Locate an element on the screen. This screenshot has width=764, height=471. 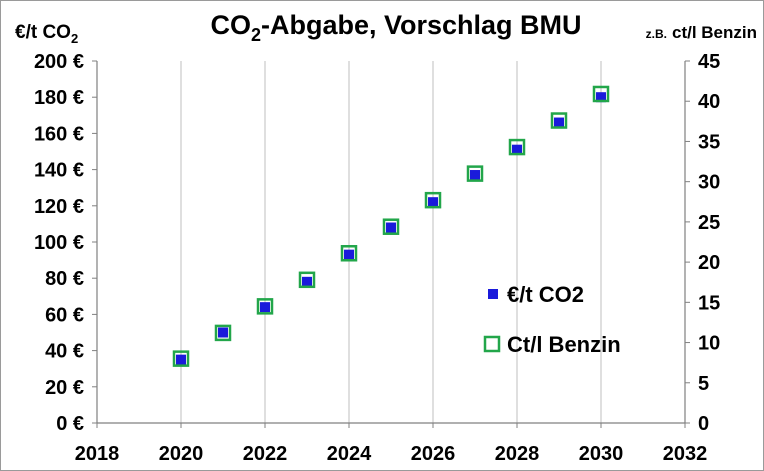
legend: €/t CO2 Ct/l Benzin is located at coordinates (552, 319).